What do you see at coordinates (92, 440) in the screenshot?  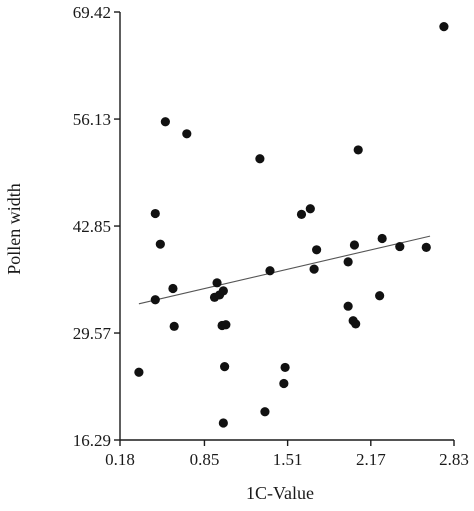 I see `y-tick-label: 16.29` at bounding box center [92, 440].